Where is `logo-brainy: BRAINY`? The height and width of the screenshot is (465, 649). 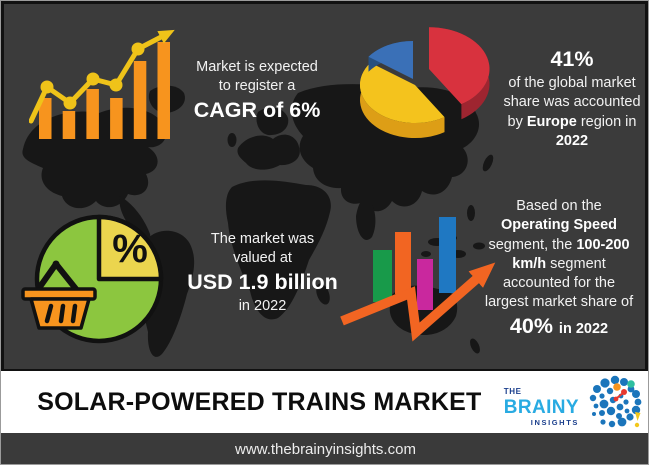 logo-brainy: BRAINY is located at coordinates (541, 407).